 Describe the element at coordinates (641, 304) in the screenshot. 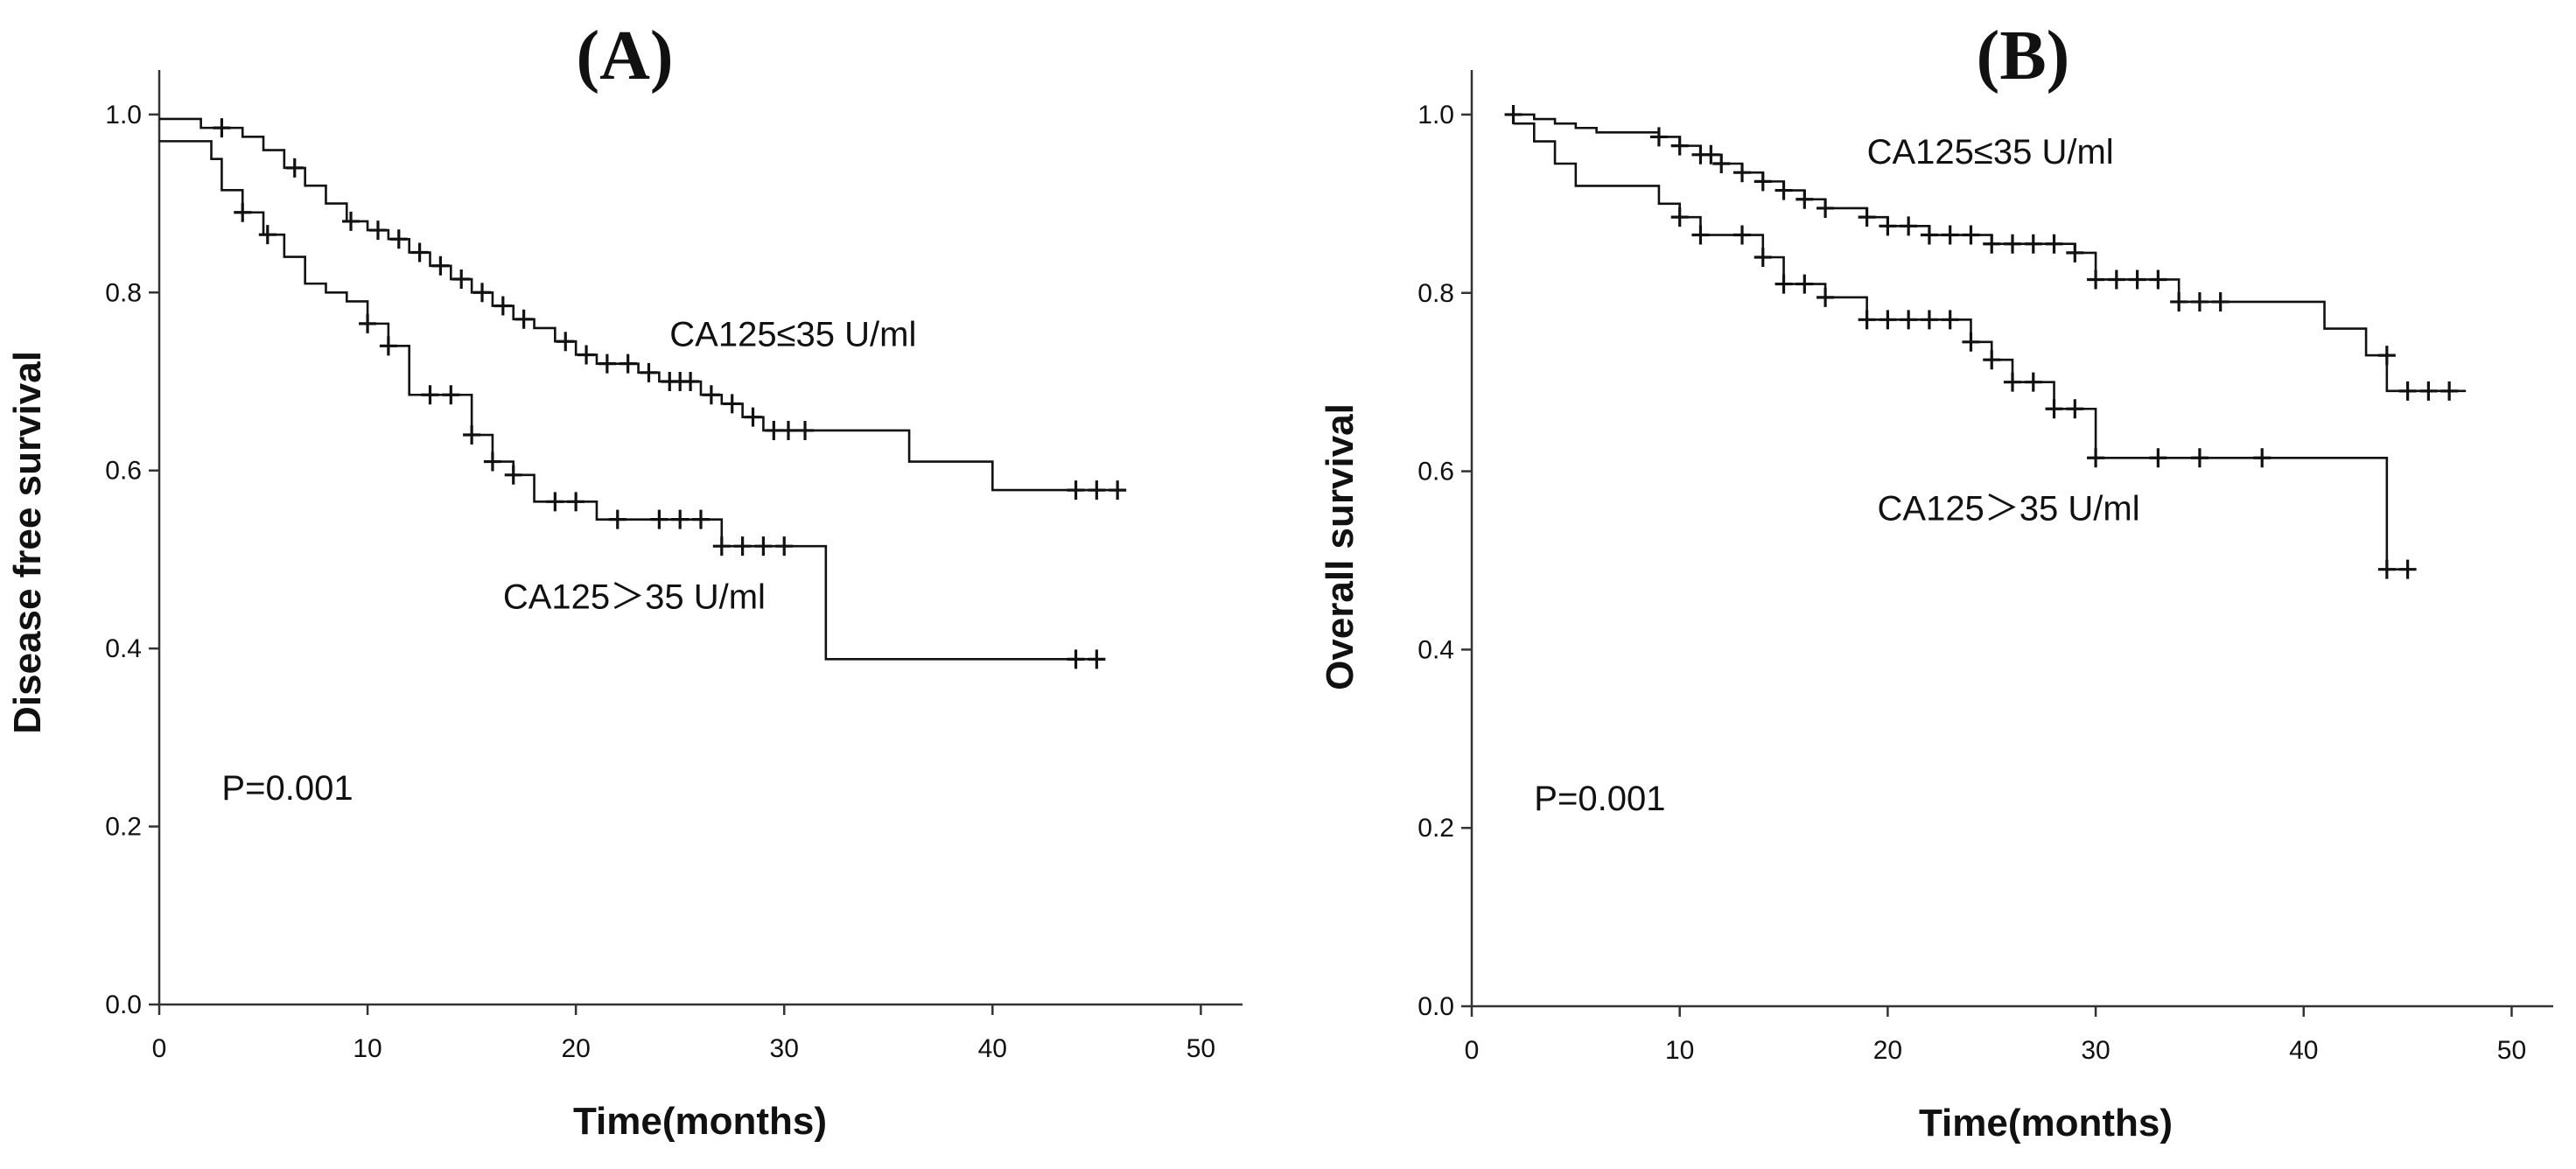

I see `survival-curve-low-ca125` at that location.